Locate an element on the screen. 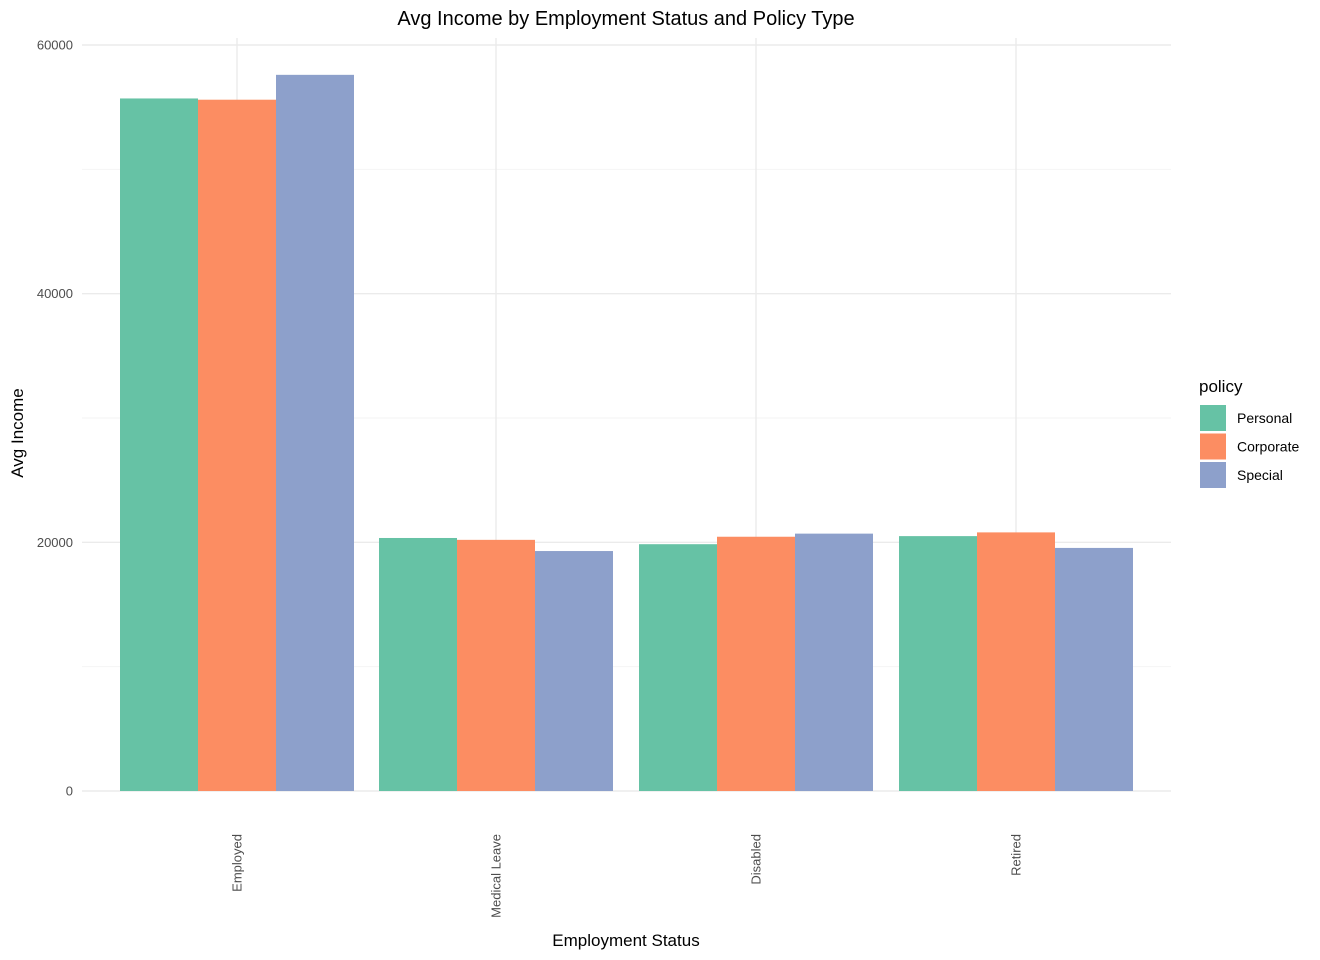  x-tick-labels: Employed Medical Leave Disabled Retired is located at coordinates (627, 876).